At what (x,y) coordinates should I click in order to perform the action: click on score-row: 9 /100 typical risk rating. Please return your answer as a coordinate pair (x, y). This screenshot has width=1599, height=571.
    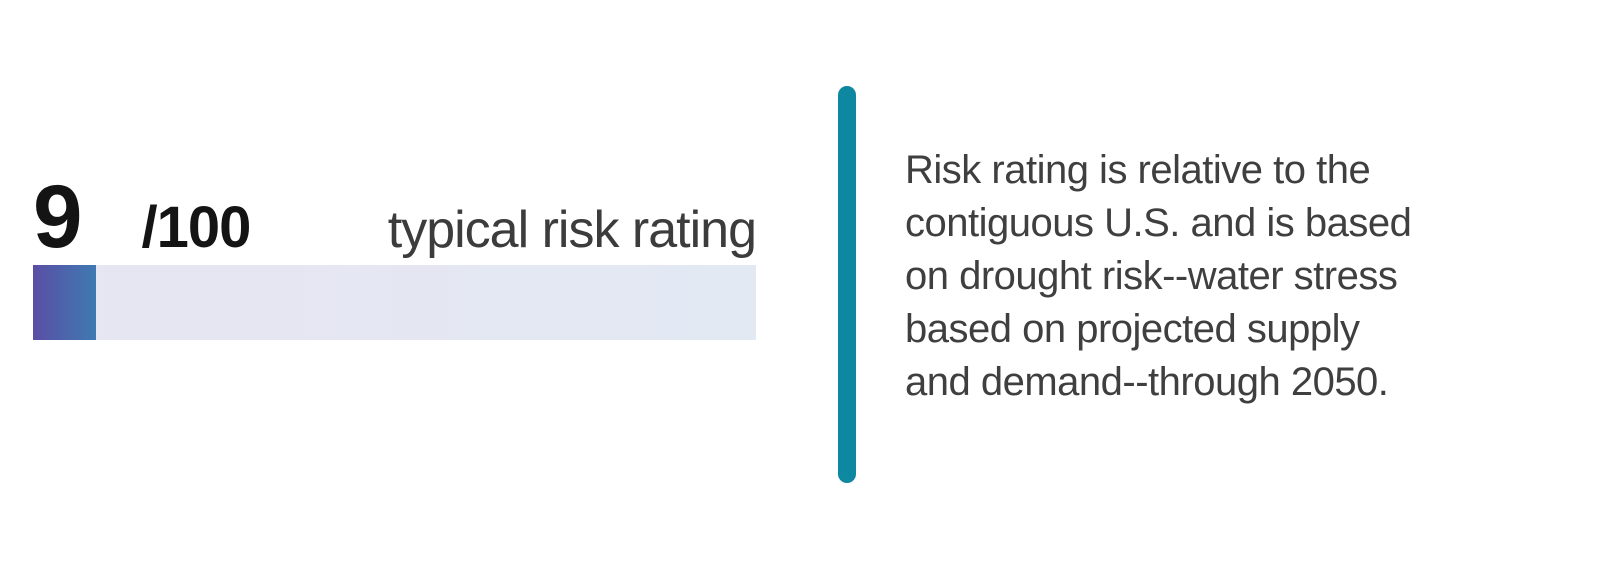
    Looking at the image, I should click on (395, 216).